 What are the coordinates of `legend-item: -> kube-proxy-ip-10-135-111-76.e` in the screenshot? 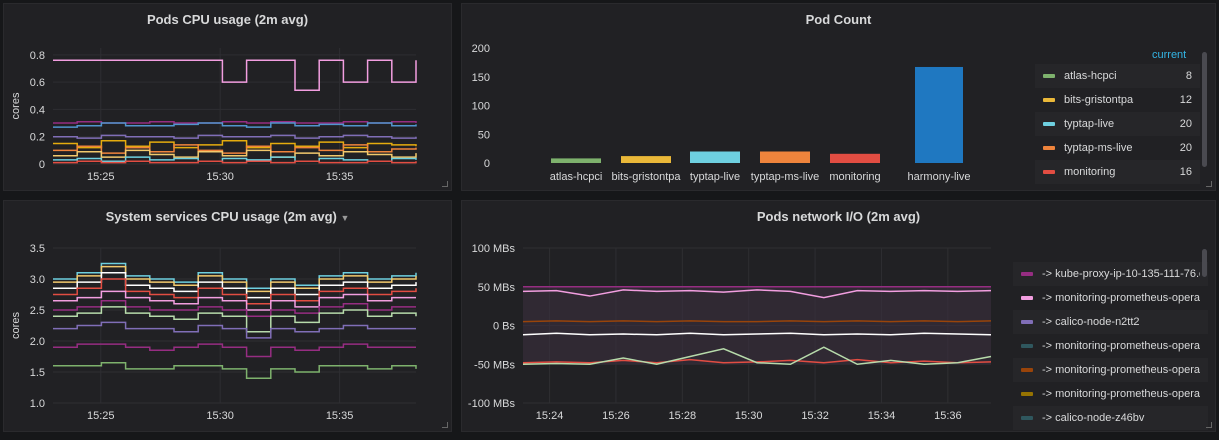 It's located at (1110, 274).